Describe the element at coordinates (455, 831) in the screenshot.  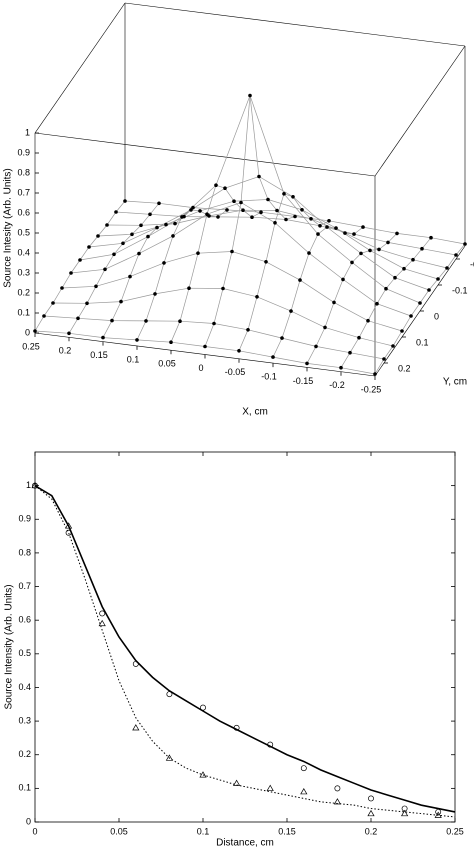
I see `x-tick-label: 0.25` at that location.